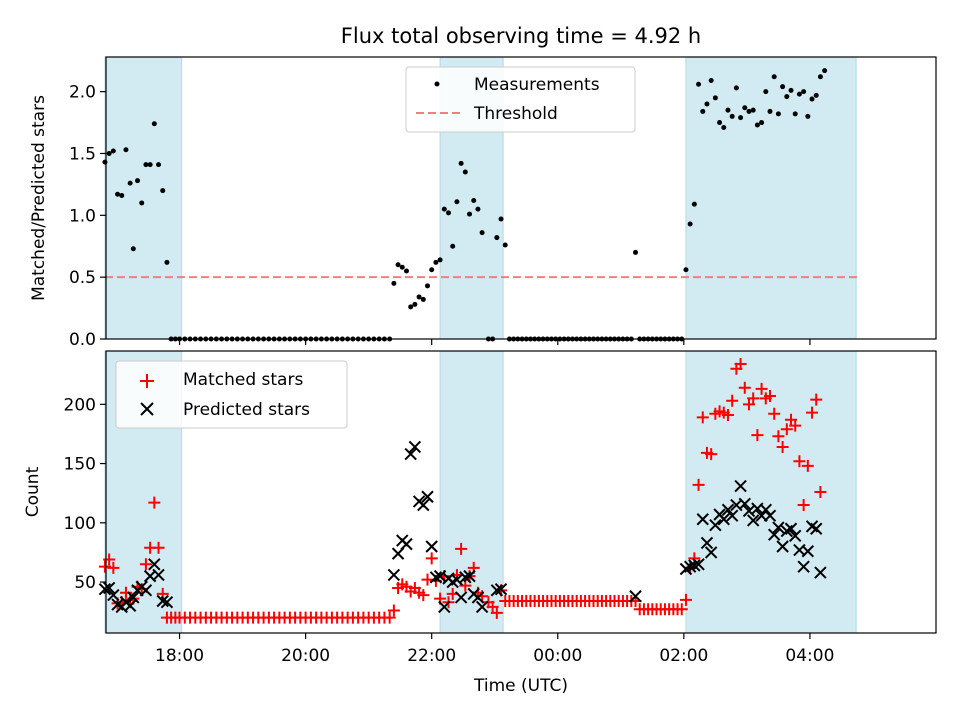 This screenshot has height=720, width=960. What do you see at coordinates (33, 491) in the screenshot?
I see `bottom-y-axis-label: Count` at bounding box center [33, 491].